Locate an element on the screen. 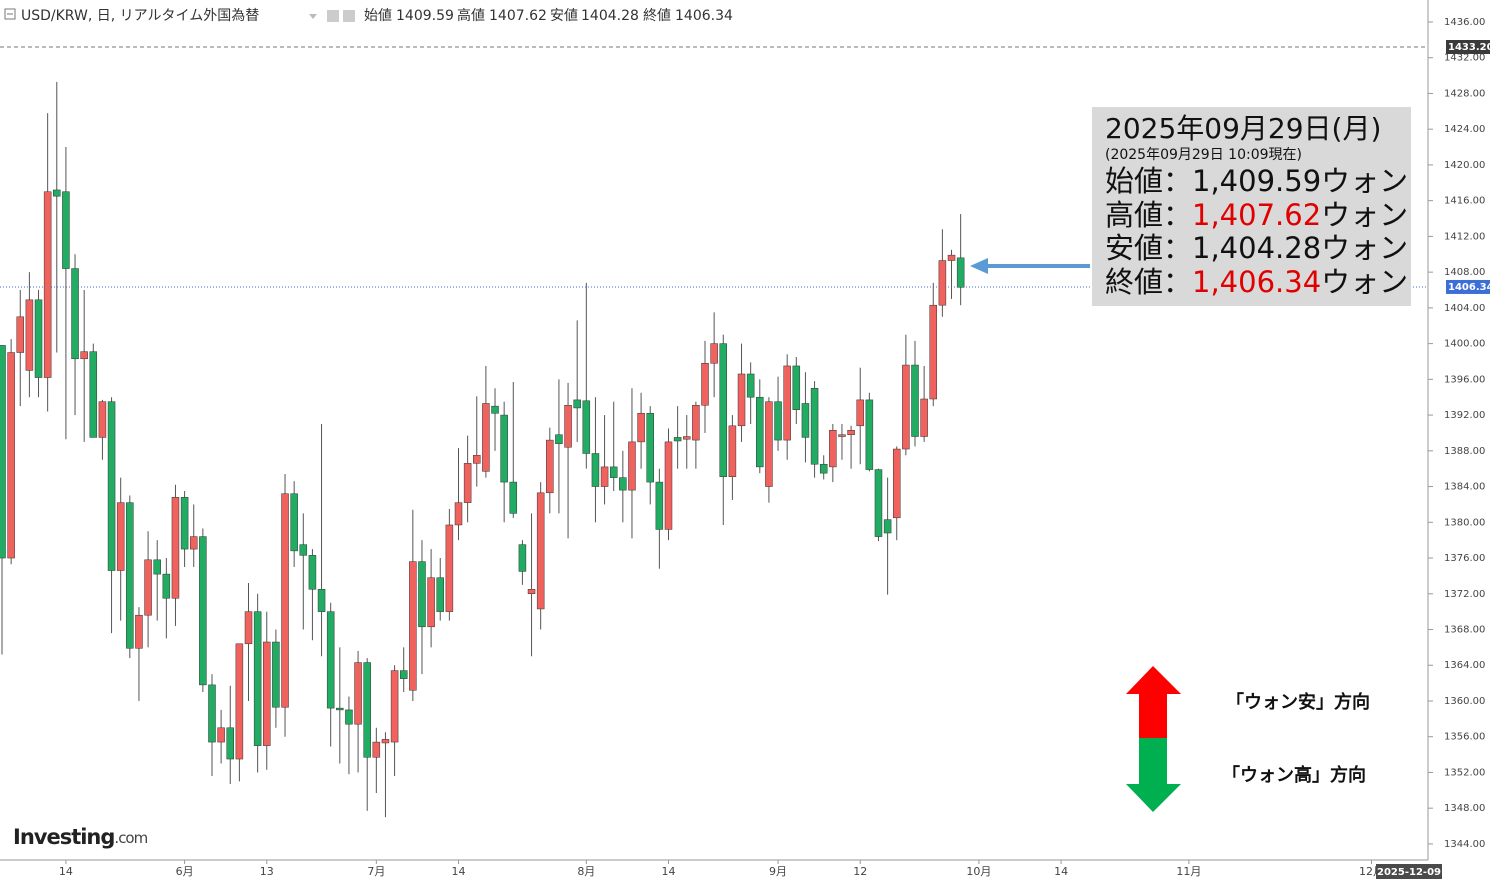 This screenshot has width=1490, height=879. info-value: 1,407.62 is located at coordinates (1257, 214).